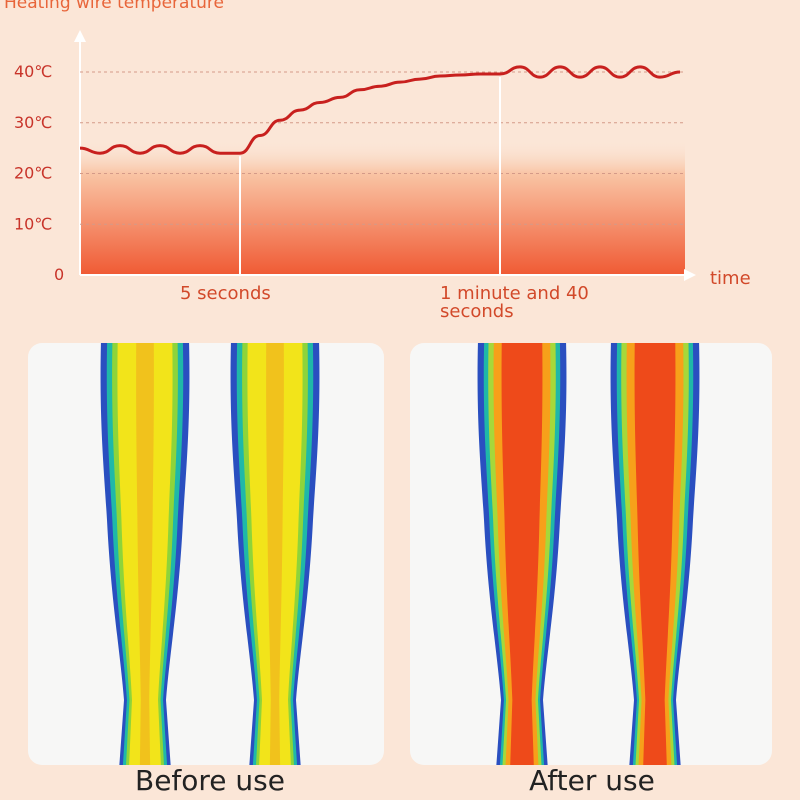  What do you see at coordinates (514, 302) in the screenshot?
I see `x-tick-label: 1 minute and 40 seconds` at bounding box center [514, 302].